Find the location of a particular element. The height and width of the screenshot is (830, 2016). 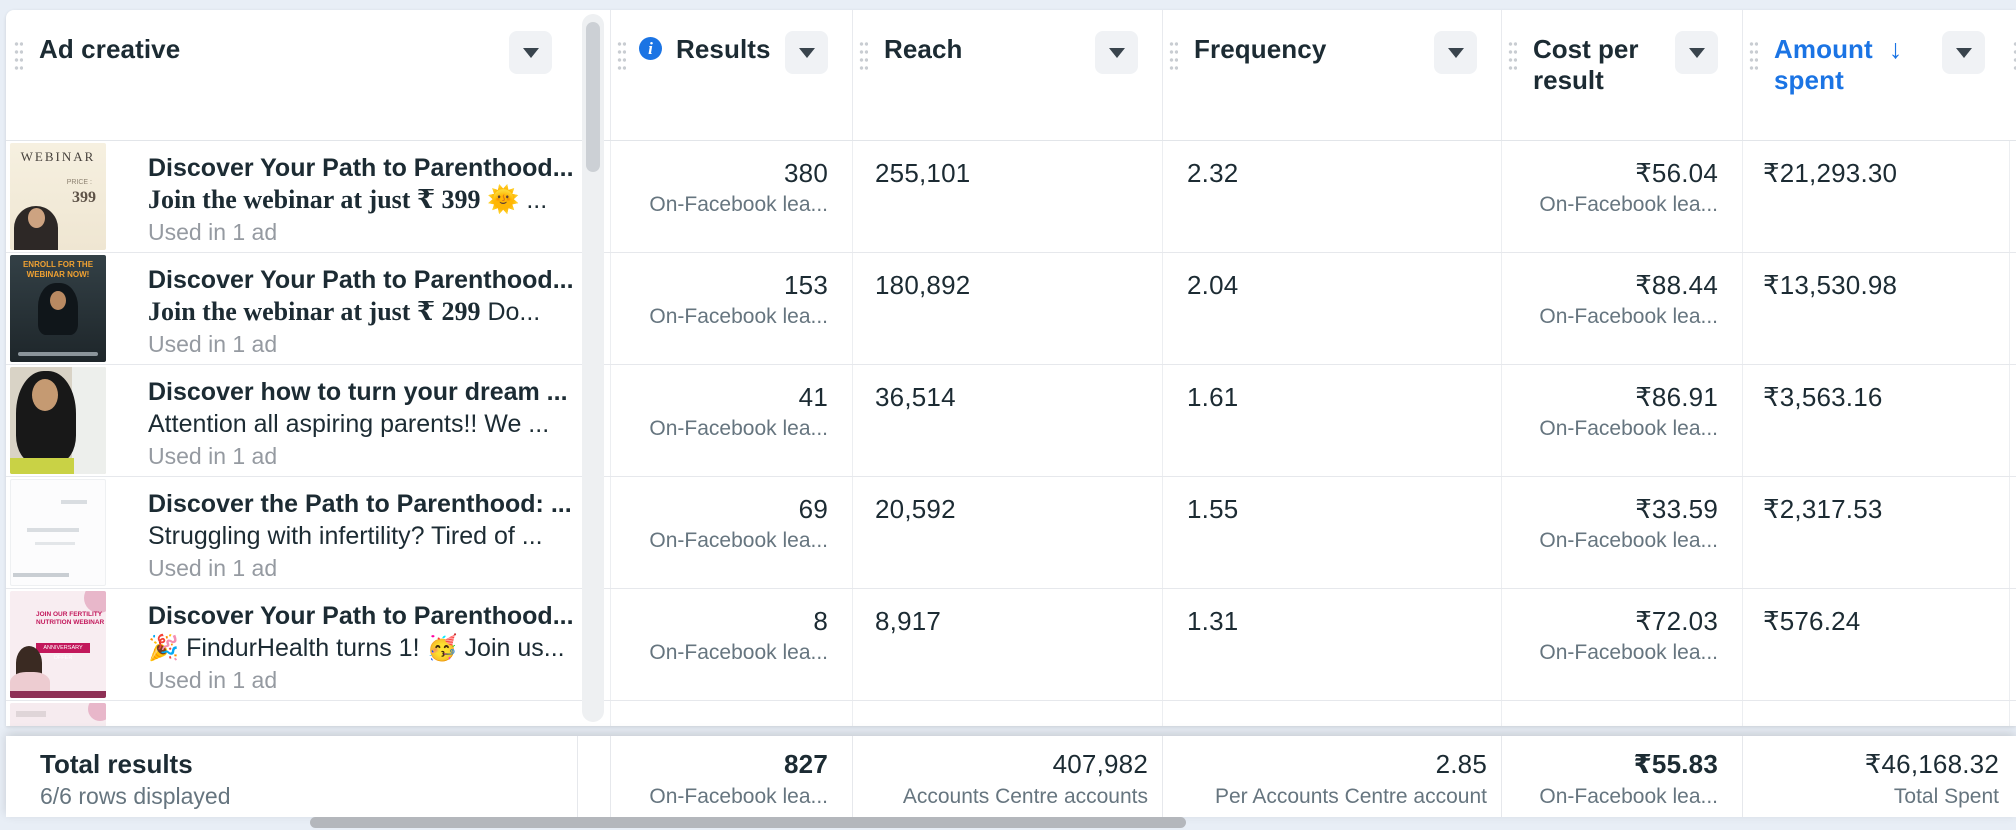

frequency-cell is located at coordinates (1331, 713).